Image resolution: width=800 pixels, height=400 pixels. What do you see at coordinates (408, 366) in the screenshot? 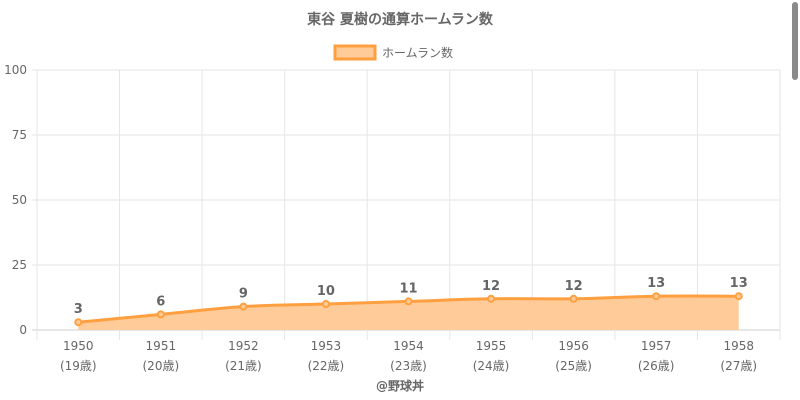
I see `x-tick-sublabel: (23歳)` at bounding box center [408, 366].